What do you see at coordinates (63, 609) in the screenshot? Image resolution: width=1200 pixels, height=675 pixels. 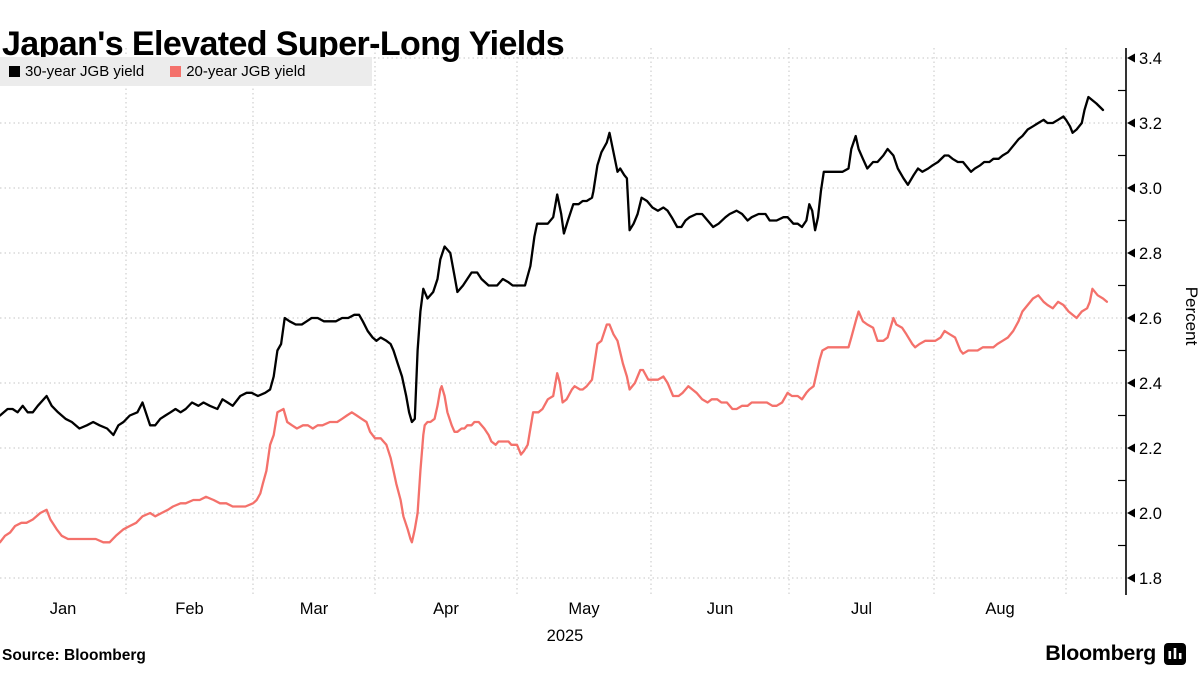 I see `x-tick-label-jan: Jan` at bounding box center [63, 609].